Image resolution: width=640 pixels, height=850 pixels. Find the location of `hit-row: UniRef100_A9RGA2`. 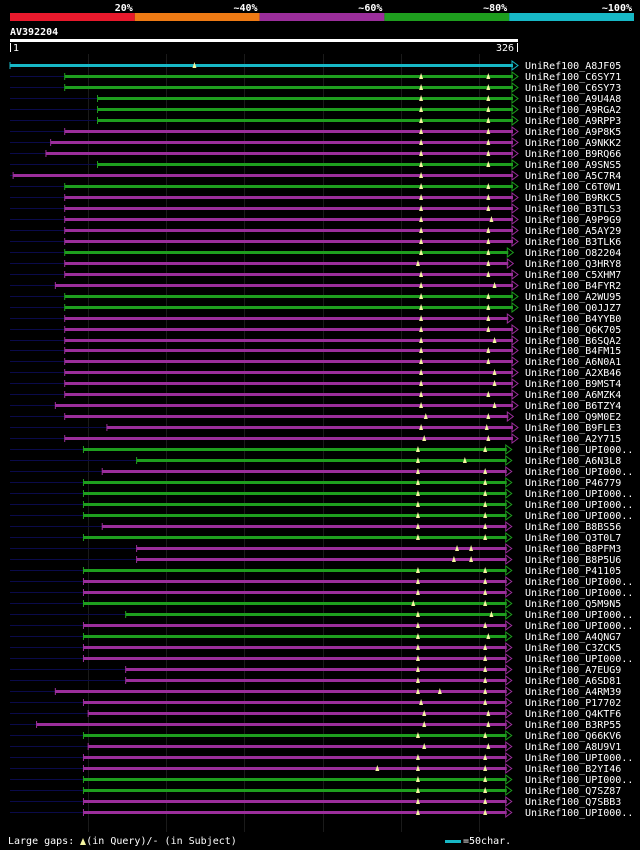

hit-row: UniRef100_A9RGA2 is located at coordinates (315, 110).